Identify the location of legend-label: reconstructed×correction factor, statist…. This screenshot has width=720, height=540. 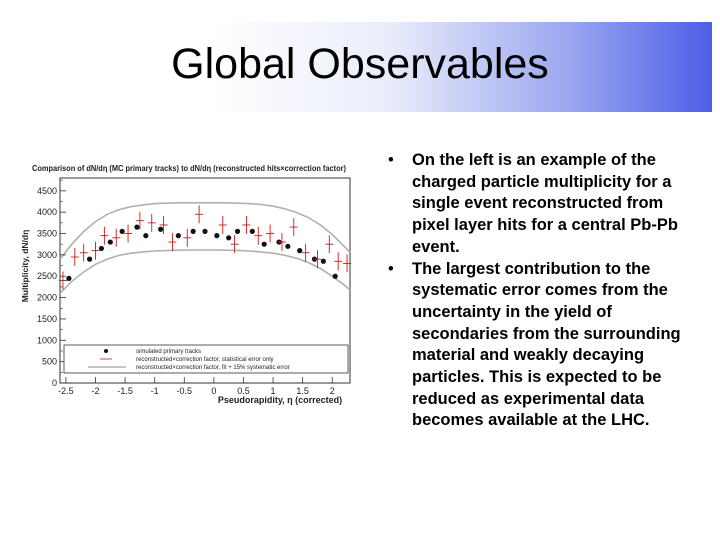
(205, 360).